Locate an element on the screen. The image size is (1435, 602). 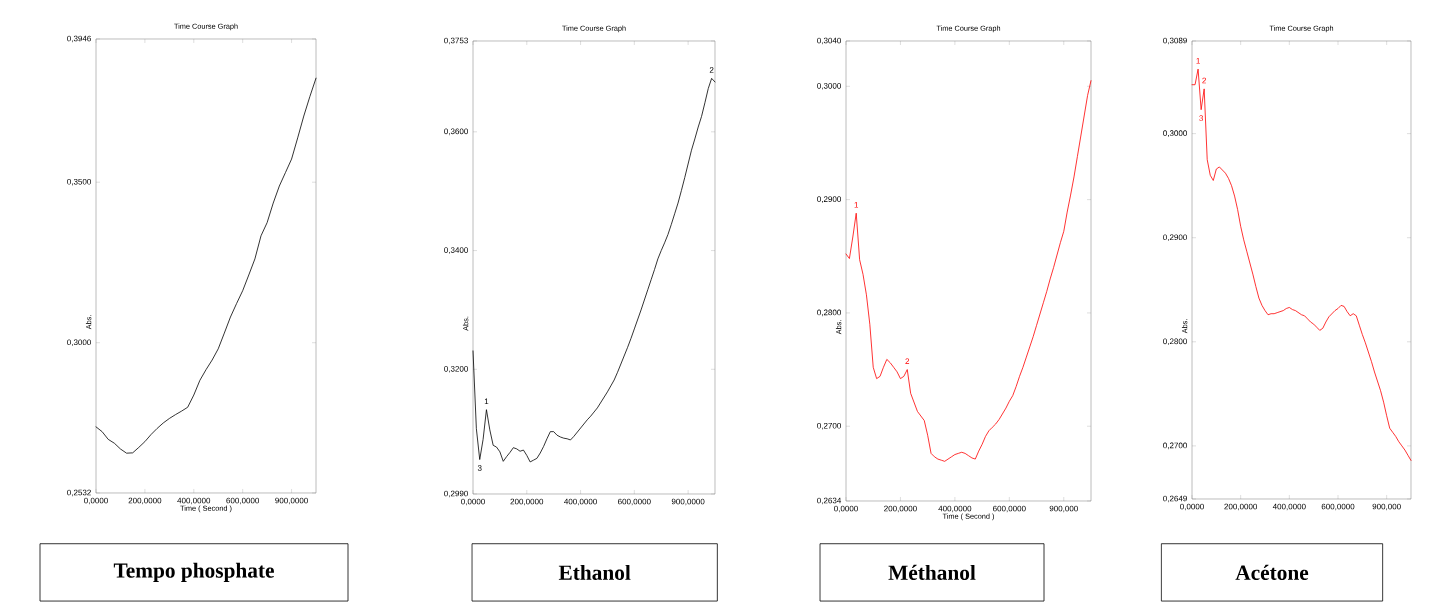
y-tick-label: 0,2532 is located at coordinates (79, 493).